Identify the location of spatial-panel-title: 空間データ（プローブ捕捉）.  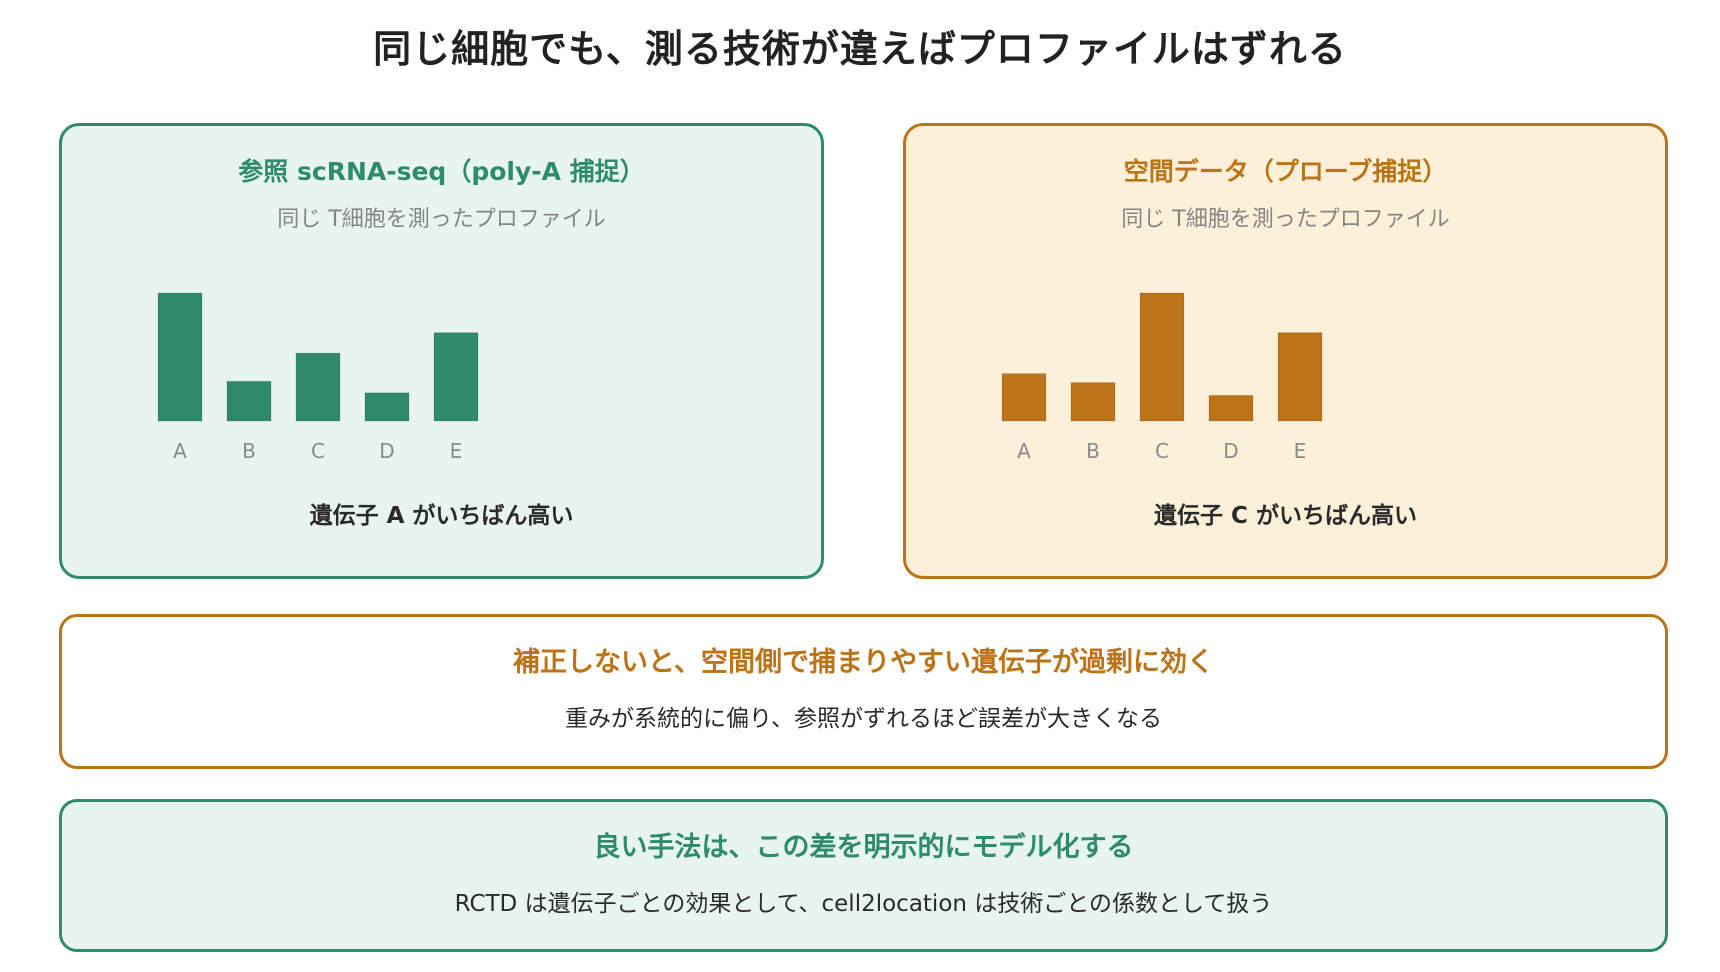
(1285, 171).